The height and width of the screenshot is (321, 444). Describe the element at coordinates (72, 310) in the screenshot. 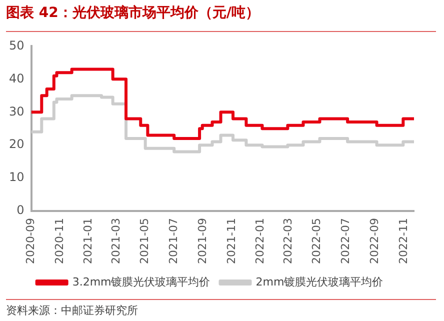

I see `text: 资料来源：中邮证券研究所` at that location.